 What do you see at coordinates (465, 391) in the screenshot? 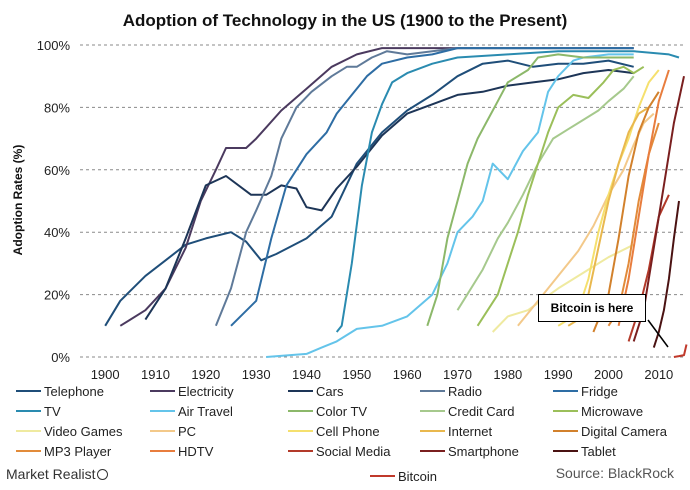
I see `legend-label: Radio` at bounding box center [465, 391].